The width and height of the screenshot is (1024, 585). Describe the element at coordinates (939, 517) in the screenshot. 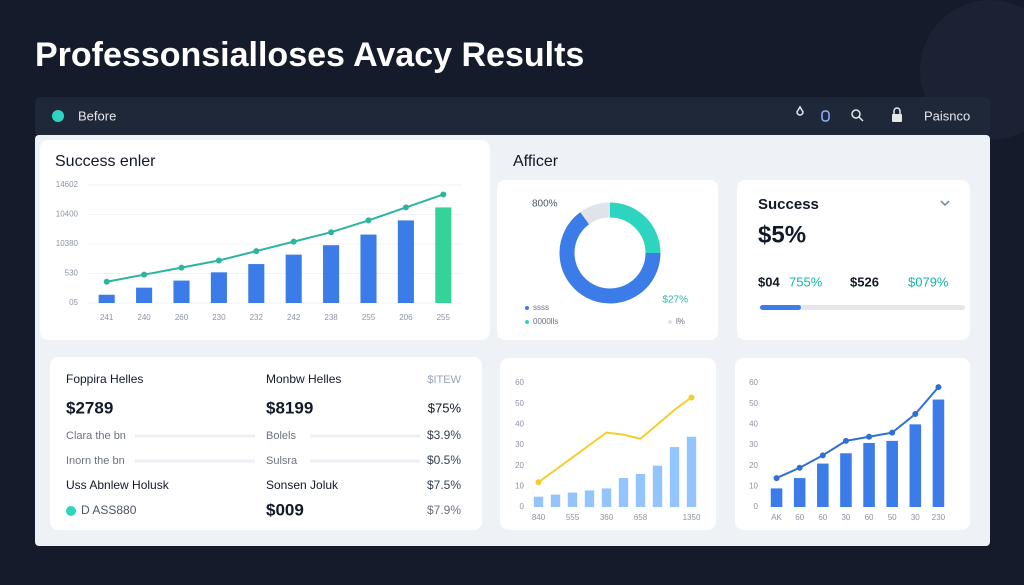

I see `x-tick-label: 230` at that location.